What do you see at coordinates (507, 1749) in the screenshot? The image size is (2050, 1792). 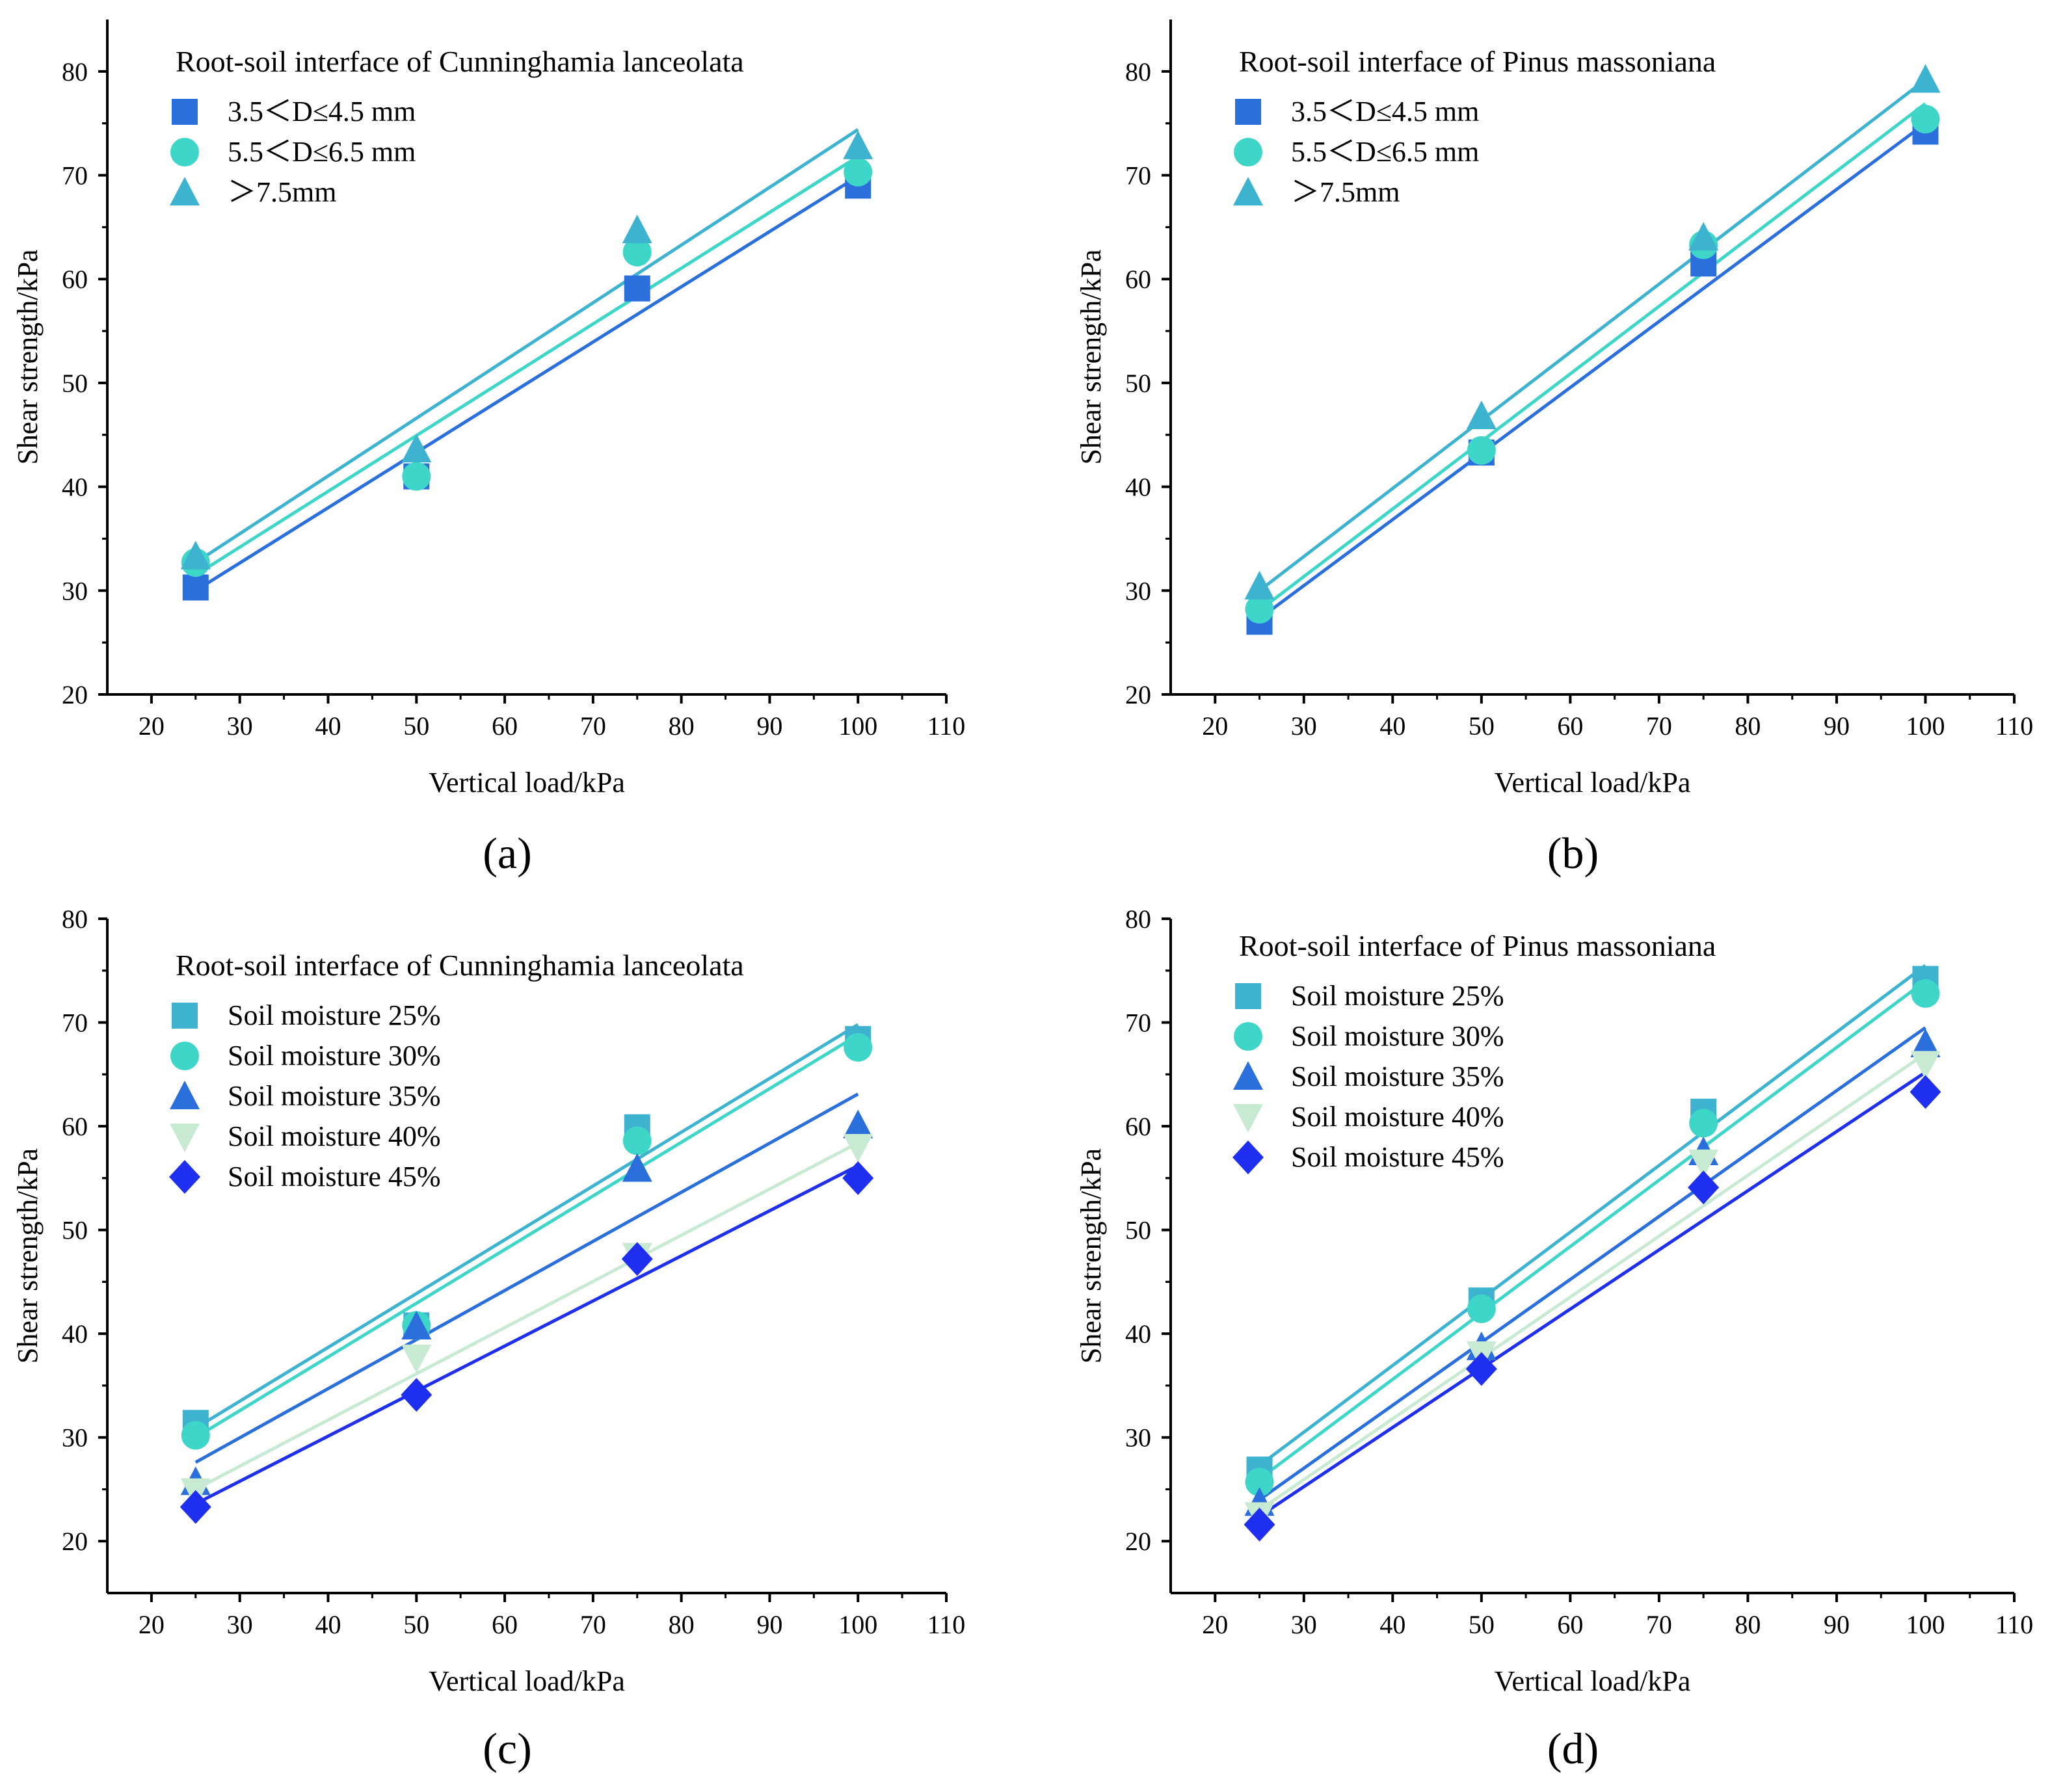 I see `panel-label: (c)` at bounding box center [507, 1749].